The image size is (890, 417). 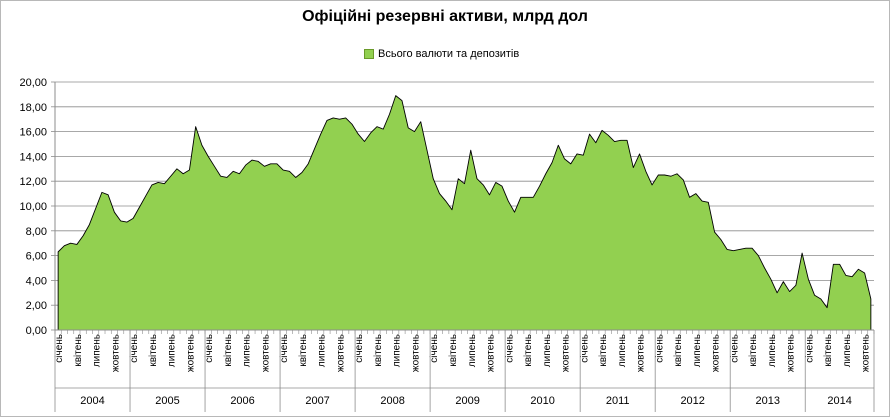 I want to click on x-year-label: 2008, so click(x=392, y=401).